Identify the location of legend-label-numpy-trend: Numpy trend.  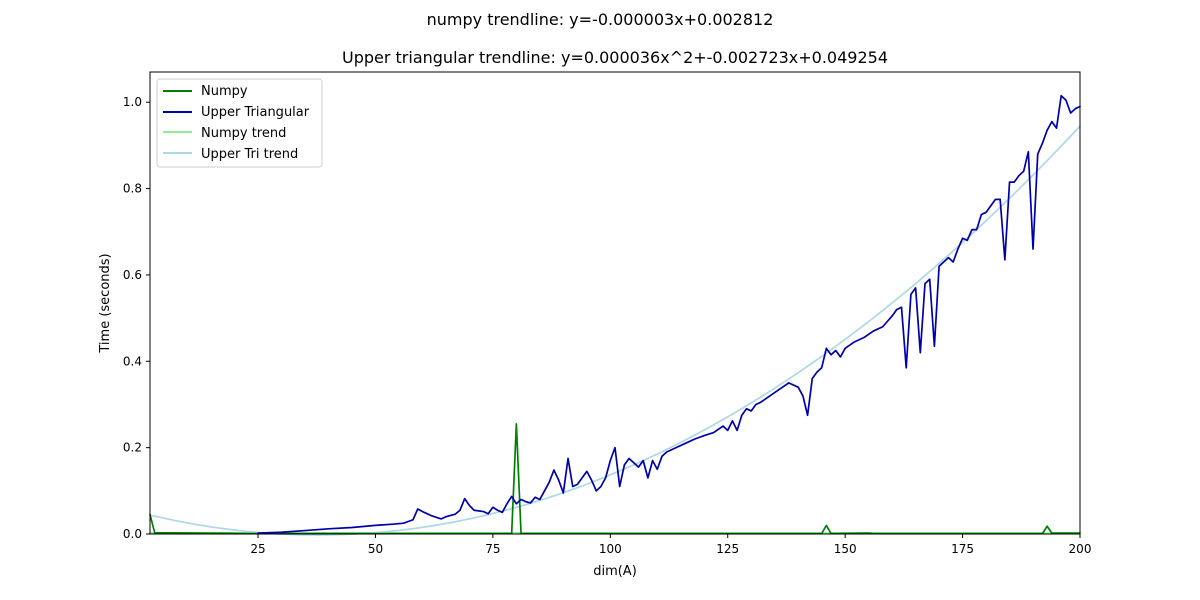
(243, 133).